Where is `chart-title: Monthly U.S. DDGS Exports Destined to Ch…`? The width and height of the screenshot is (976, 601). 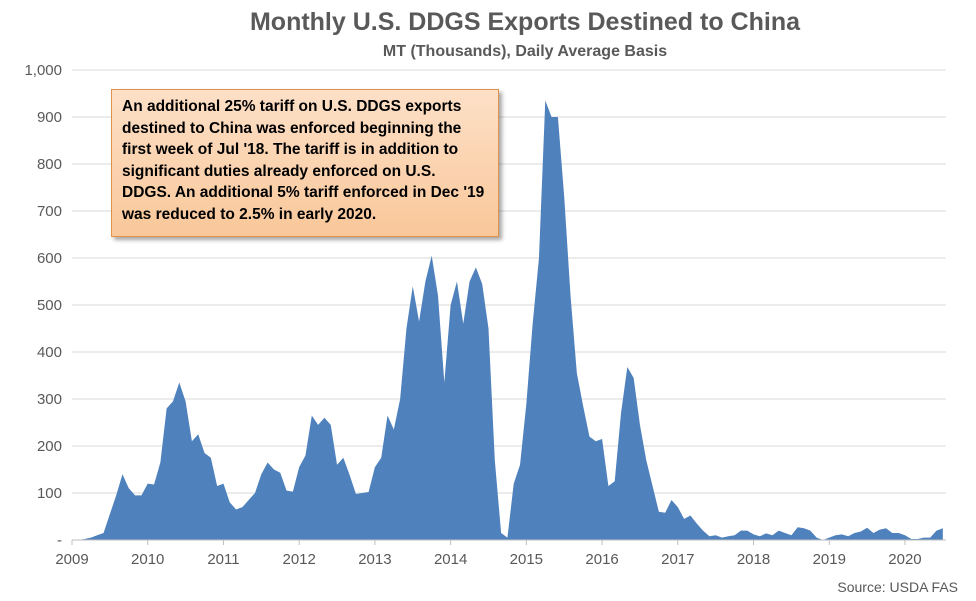 chart-title: Monthly U.S. DDGS Exports Destined to Ch… is located at coordinates (525, 22).